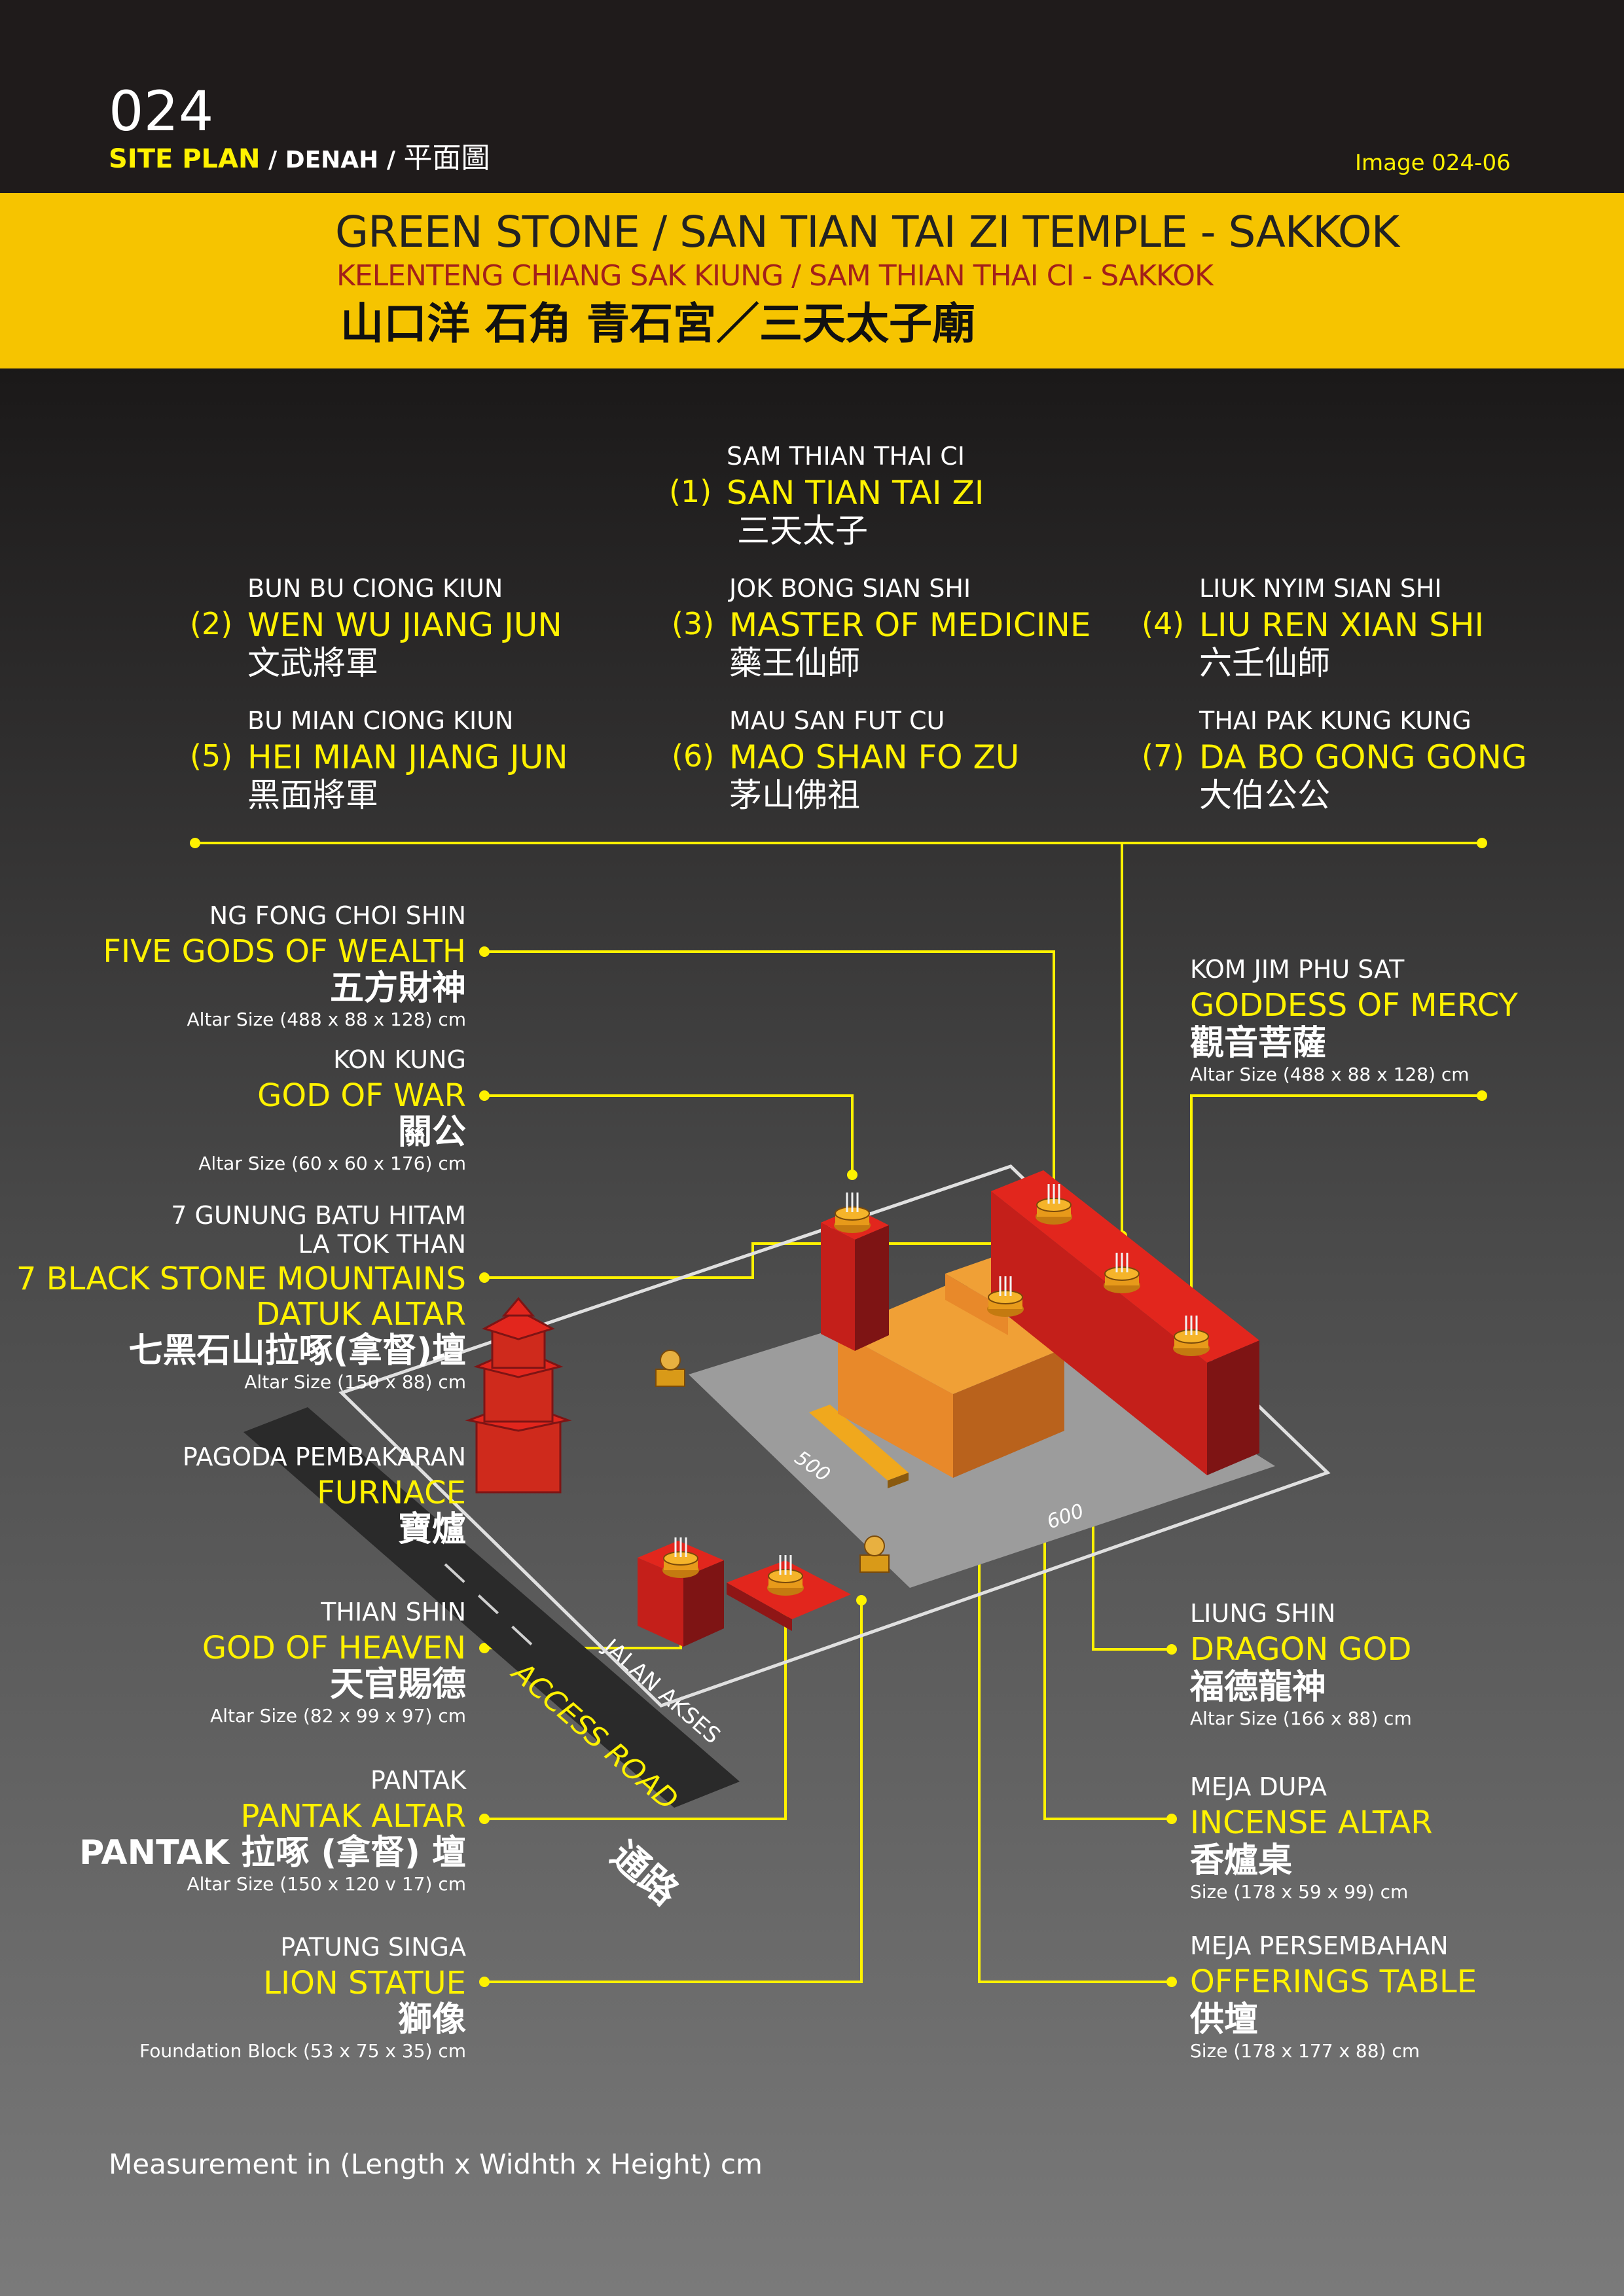 Image resolution: width=1624 pixels, height=2296 pixels. What do you see at coordinates (660, 1602) in the screenshot?
I see `heaven-block-front` at bounding box center [660, 1602].